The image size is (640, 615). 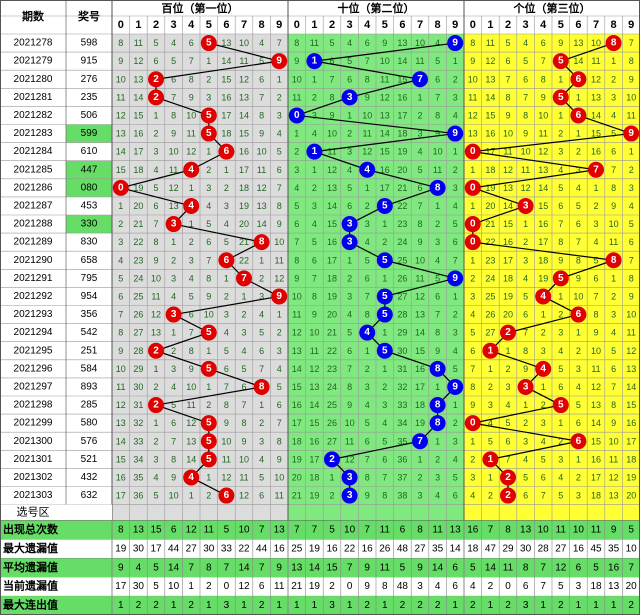 I want to click on stat-value: 2, so click(x=209, y=586).